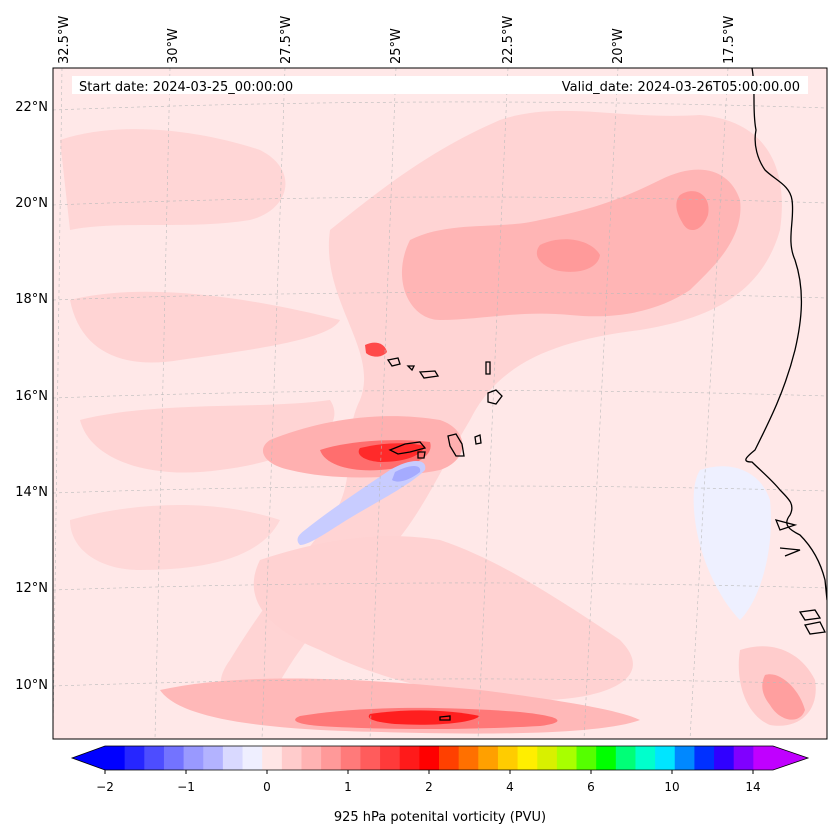  I want to click on island-santo-antao, so click(393, 362).